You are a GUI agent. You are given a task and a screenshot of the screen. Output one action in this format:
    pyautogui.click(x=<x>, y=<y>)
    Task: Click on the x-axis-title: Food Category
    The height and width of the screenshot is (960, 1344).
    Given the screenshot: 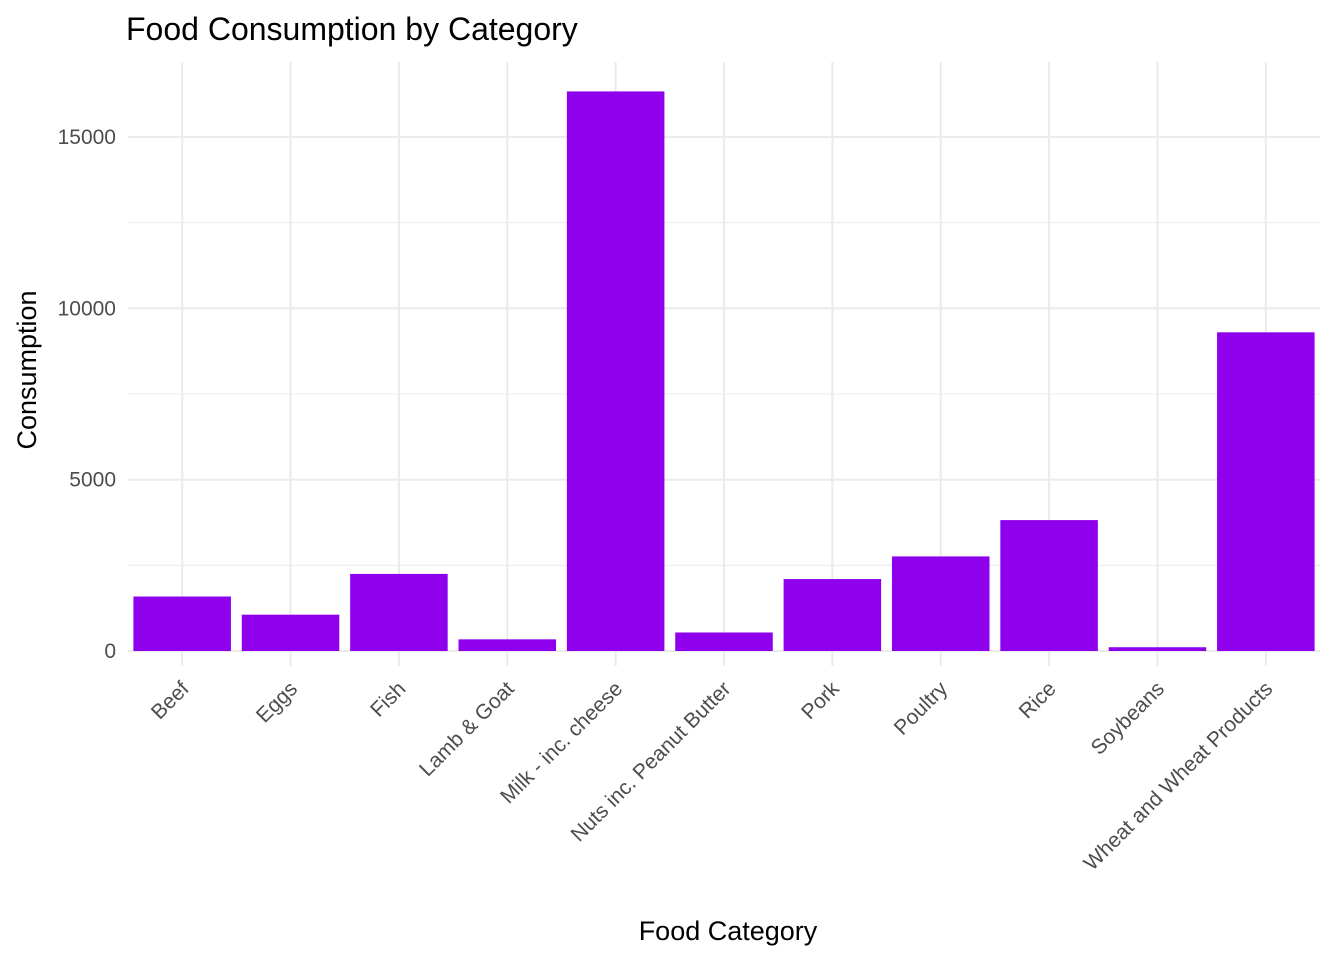 What is the action you would take?
    pyautogui.click(x=728, y=931)
    